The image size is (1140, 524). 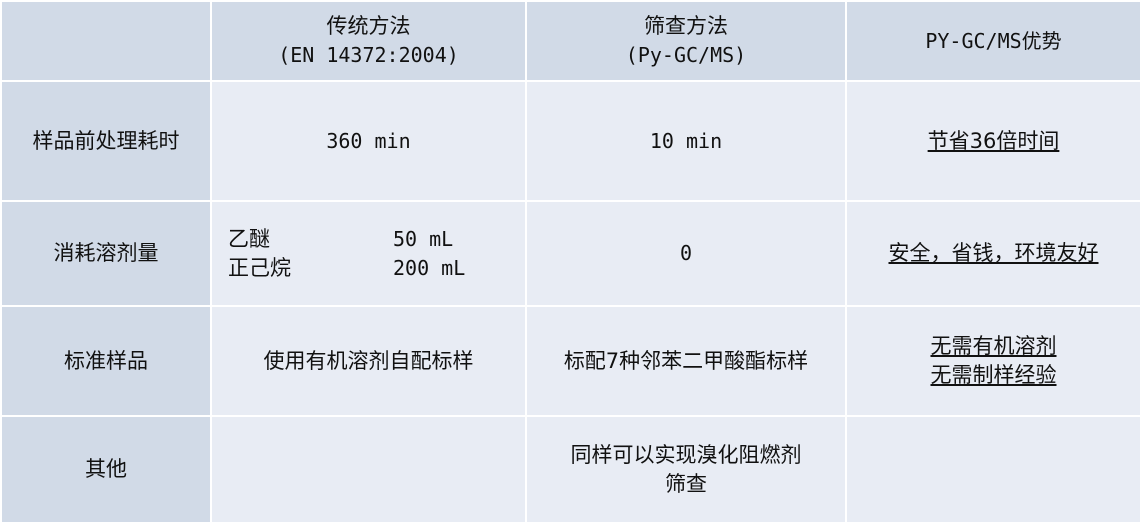 I want to click on solvent-item: 正己烷 200 mL, so click(x=346, y=268).